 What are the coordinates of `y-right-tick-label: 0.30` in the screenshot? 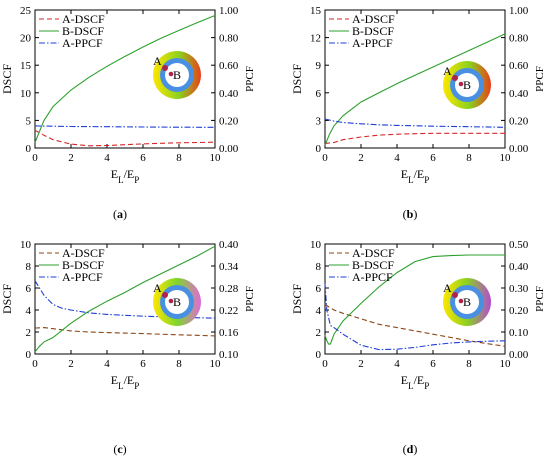 It's located at (519, 289).